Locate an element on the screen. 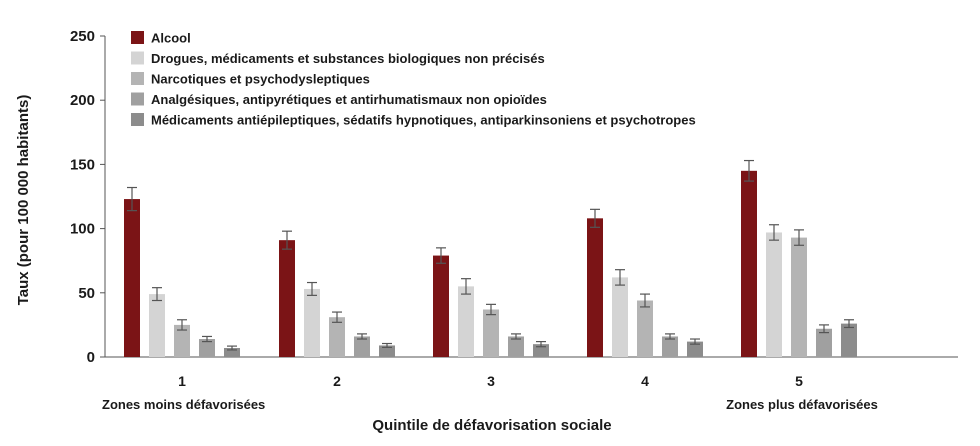  y-tick-label: 150 is located at coordinates (82, 164).